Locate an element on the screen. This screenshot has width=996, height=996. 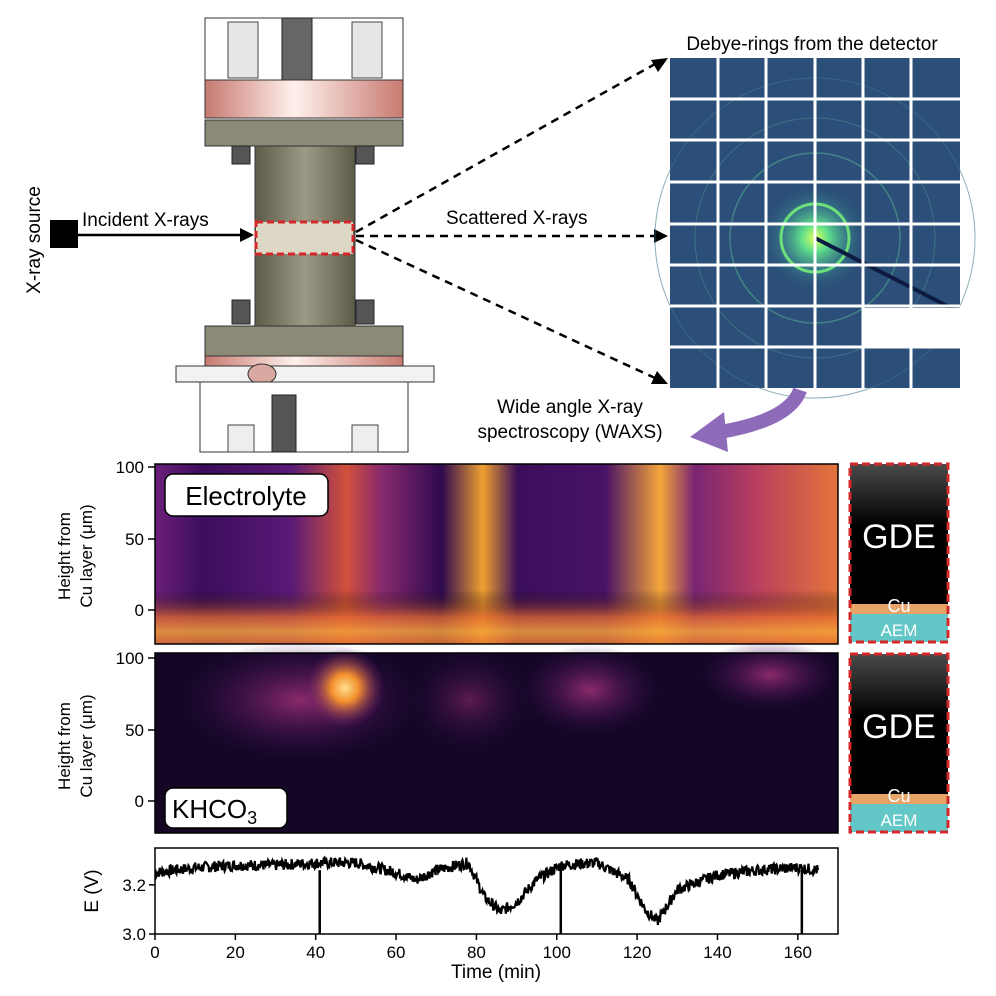
khco3-label-box is located at coordinates (226, 808).